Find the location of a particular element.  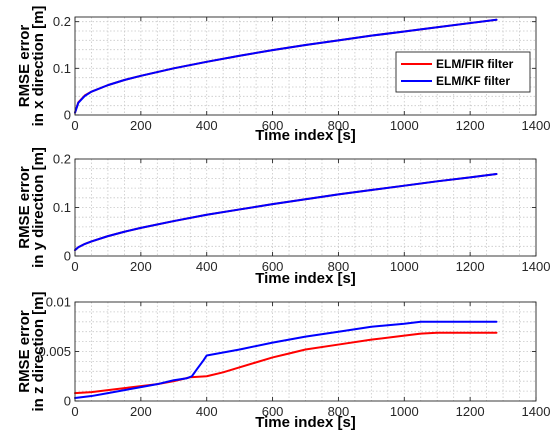

y-axis-label: in x direction [m] is located at coordinates (38, 66).